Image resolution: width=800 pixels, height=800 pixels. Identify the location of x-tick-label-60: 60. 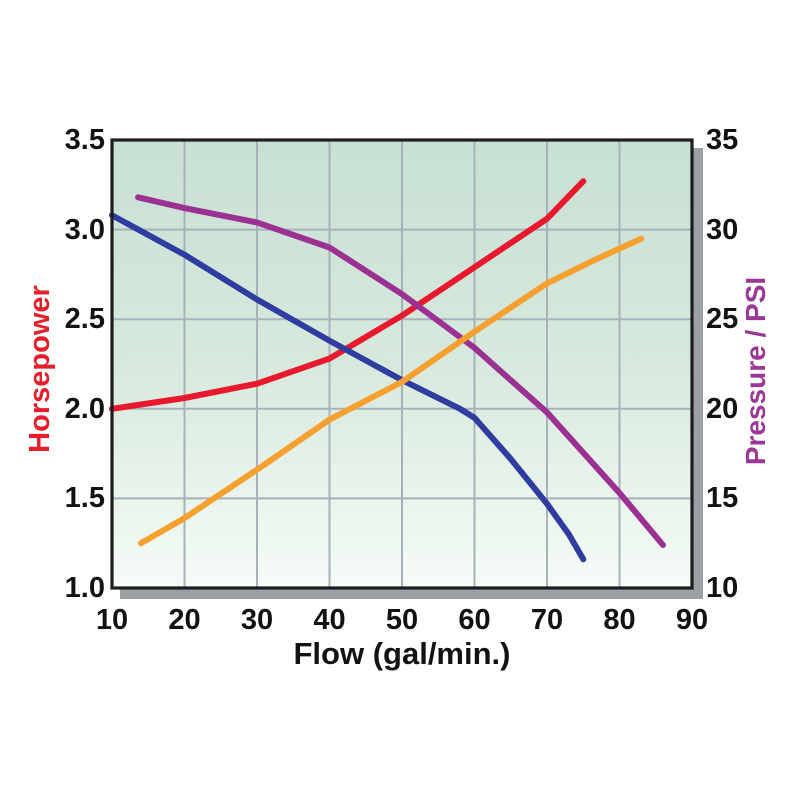
(474, 620).